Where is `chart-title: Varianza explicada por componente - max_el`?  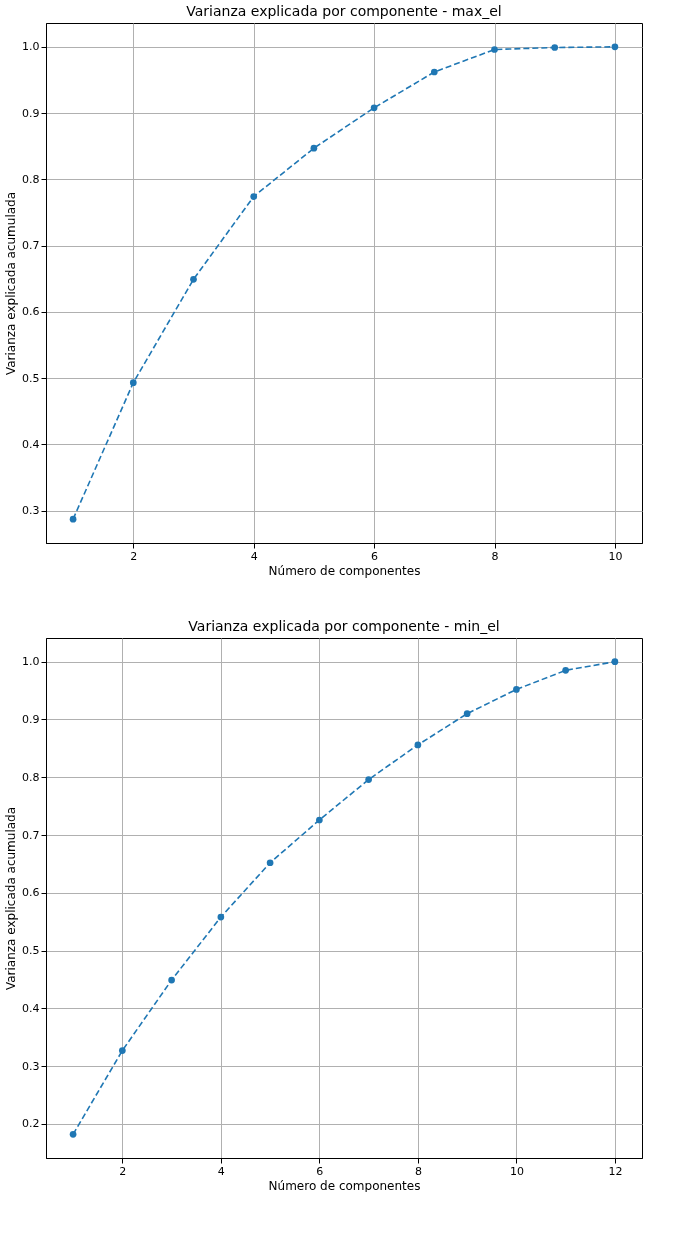
chart-title: Varianza explicada por componente - max_el is located at coordinates (344, 11).